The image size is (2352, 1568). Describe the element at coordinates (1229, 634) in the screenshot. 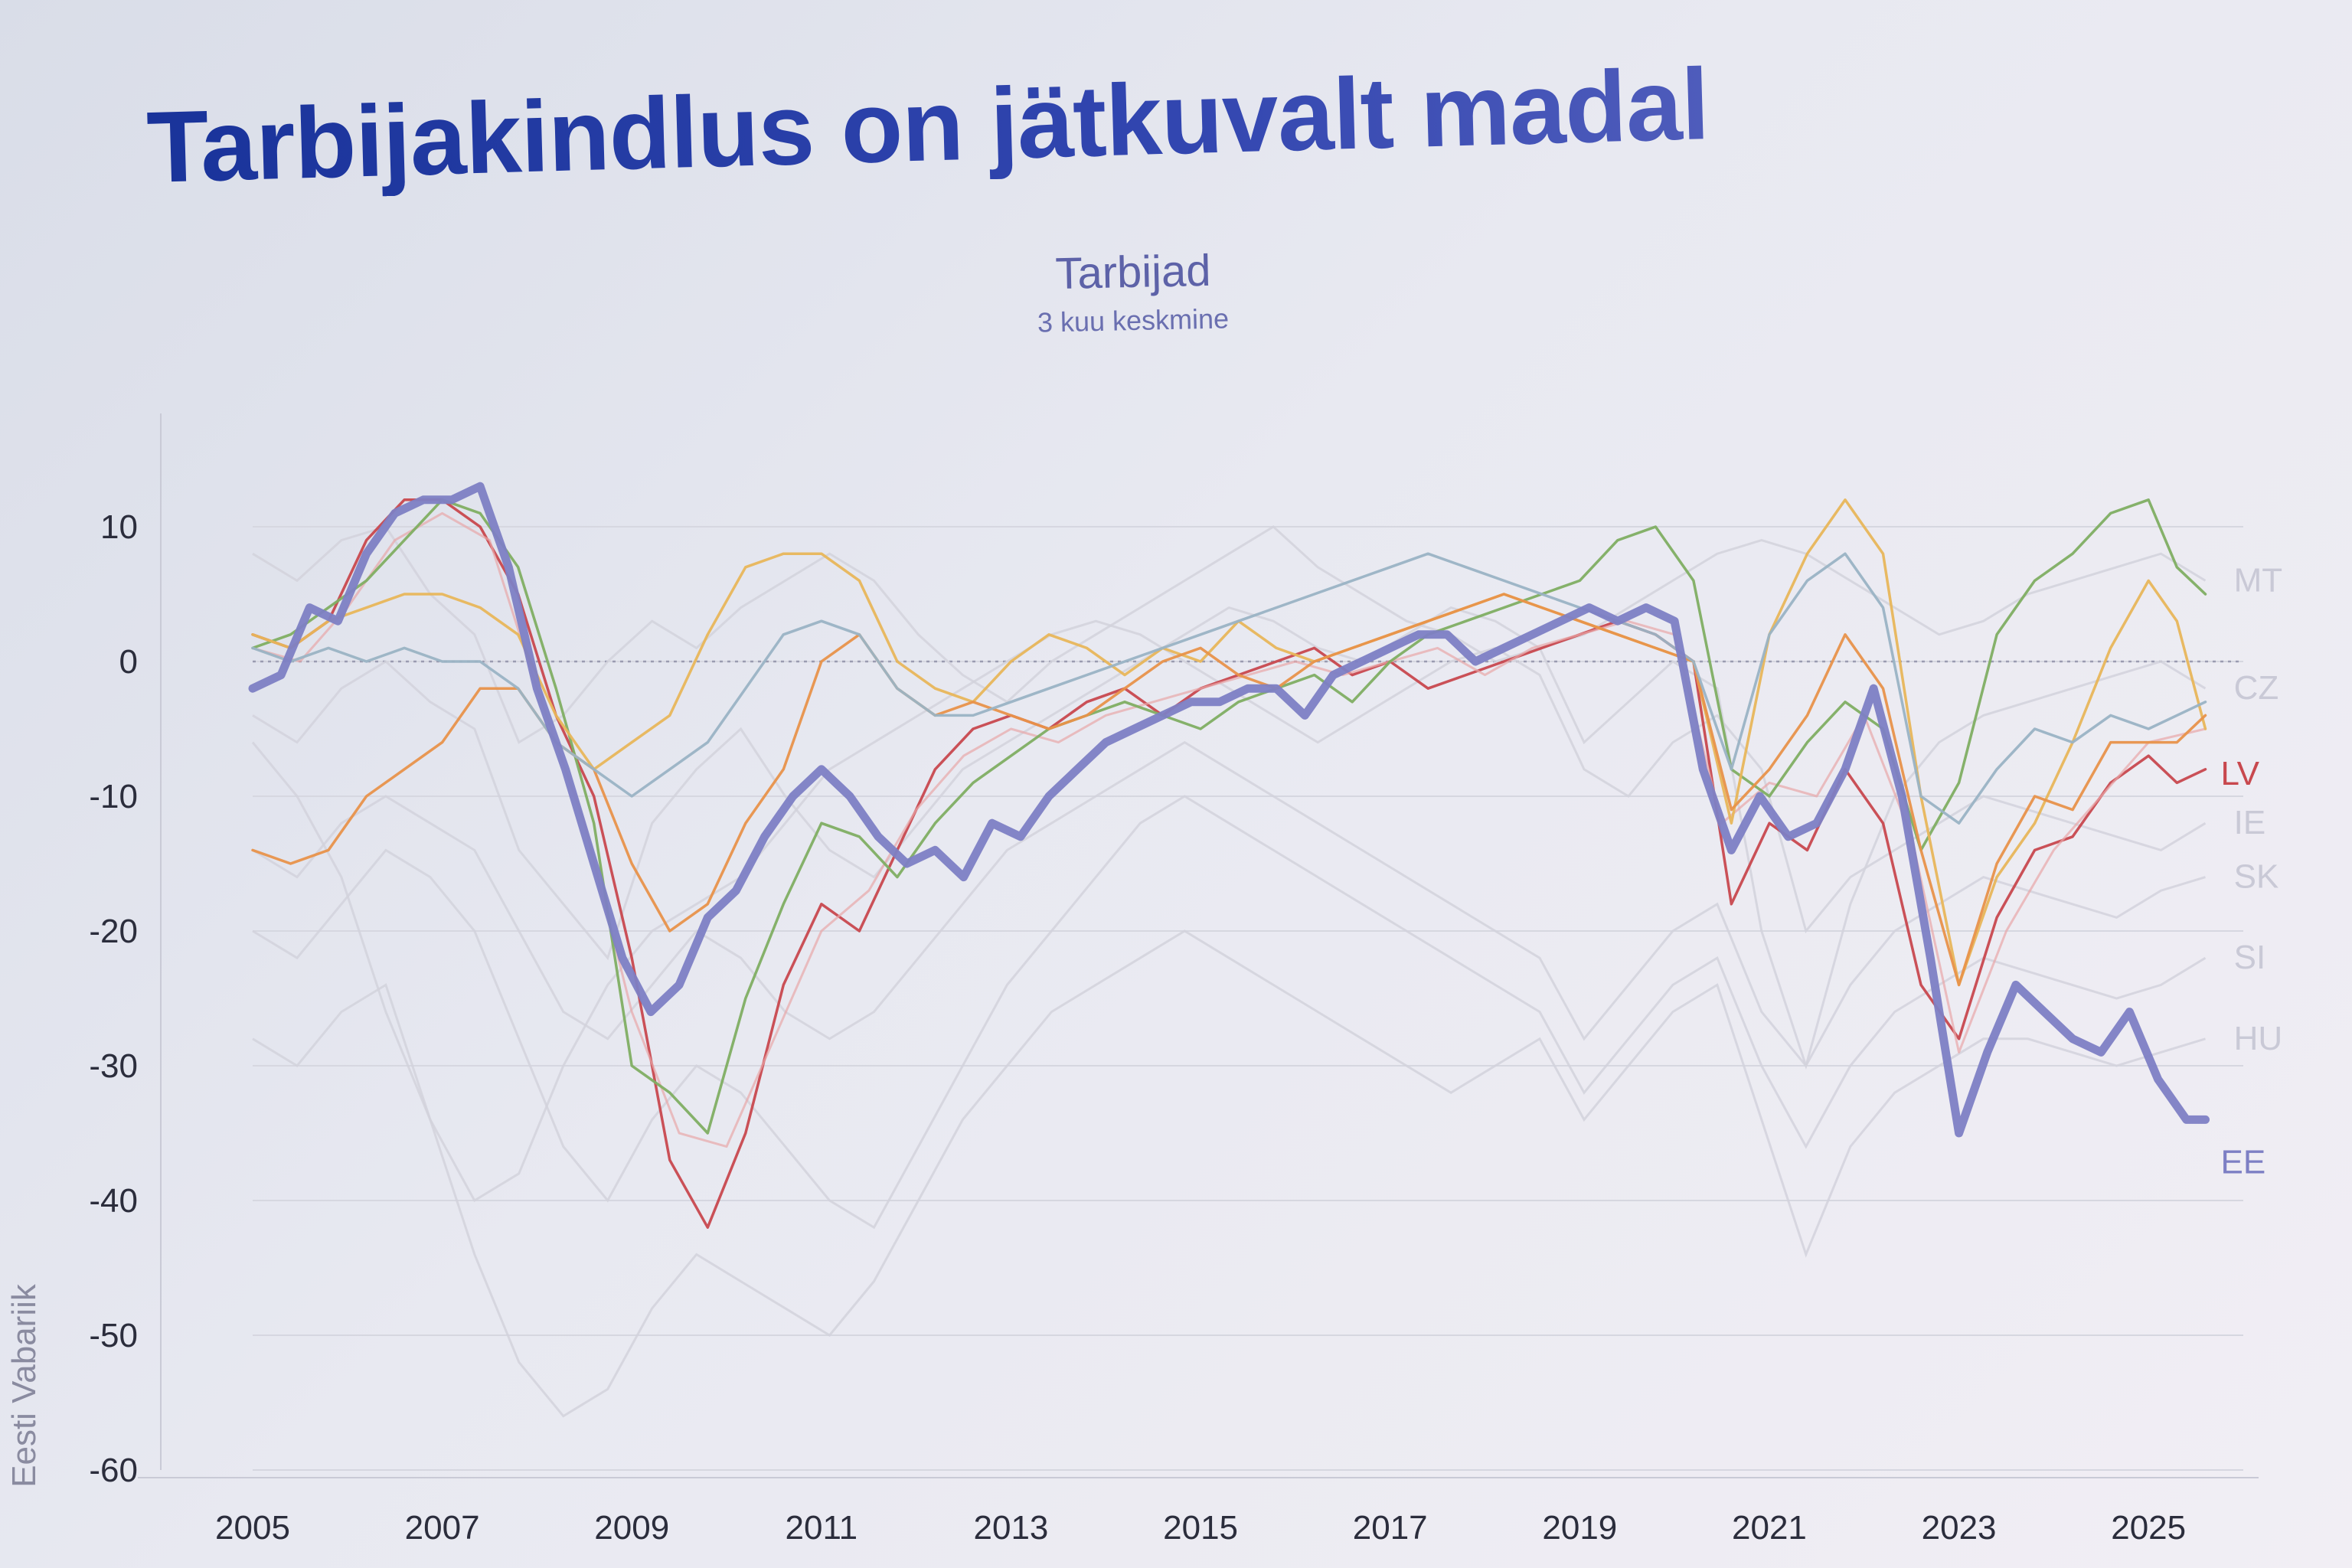

I see `series-line-mt` at that location.